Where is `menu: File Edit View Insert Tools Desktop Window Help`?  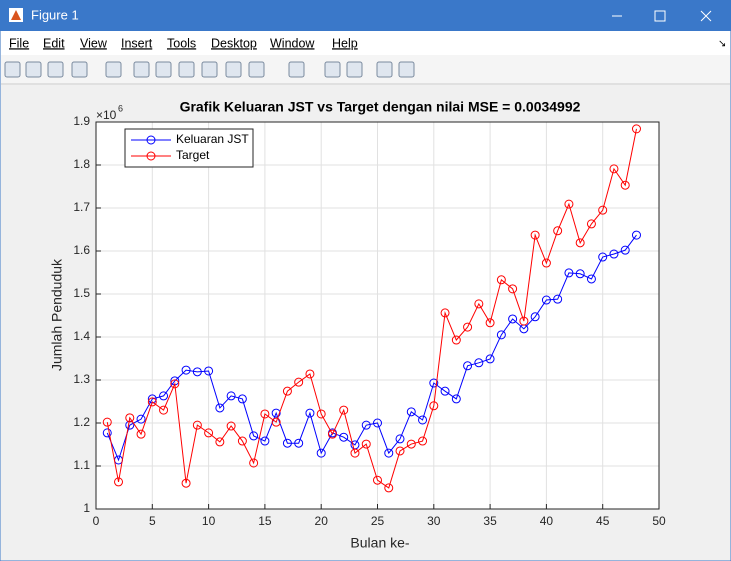 menu: File Edit View Insert Tools Desktop Window Help is located at coordinates (183, 43).